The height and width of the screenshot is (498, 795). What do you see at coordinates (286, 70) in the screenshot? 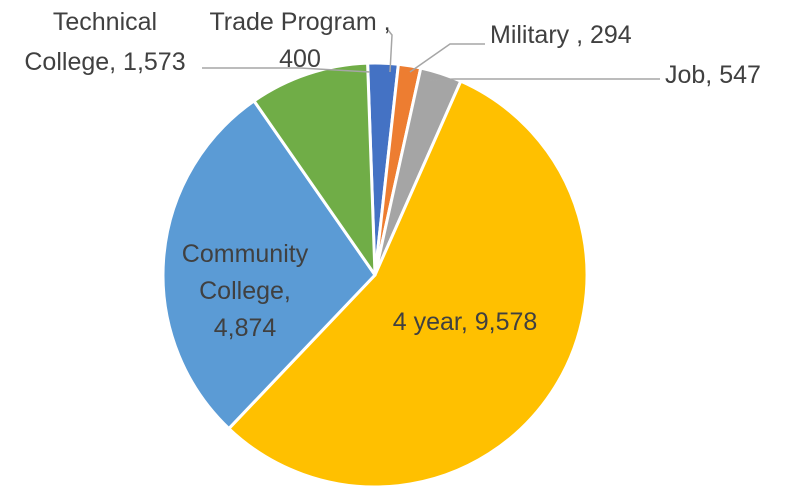
I see `leader-line-technical-college` at bounding box center [286, 70].